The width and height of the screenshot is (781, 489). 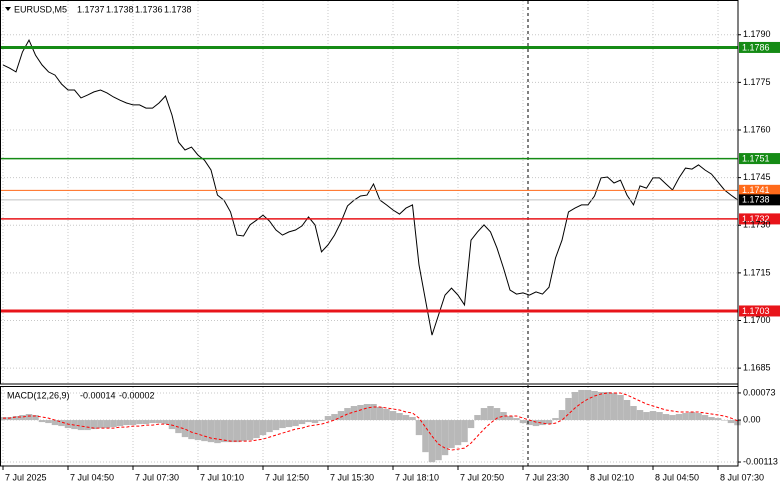 I want to click on x-tick-label: 7 Jul 10:10, so click(x=222, y=477).